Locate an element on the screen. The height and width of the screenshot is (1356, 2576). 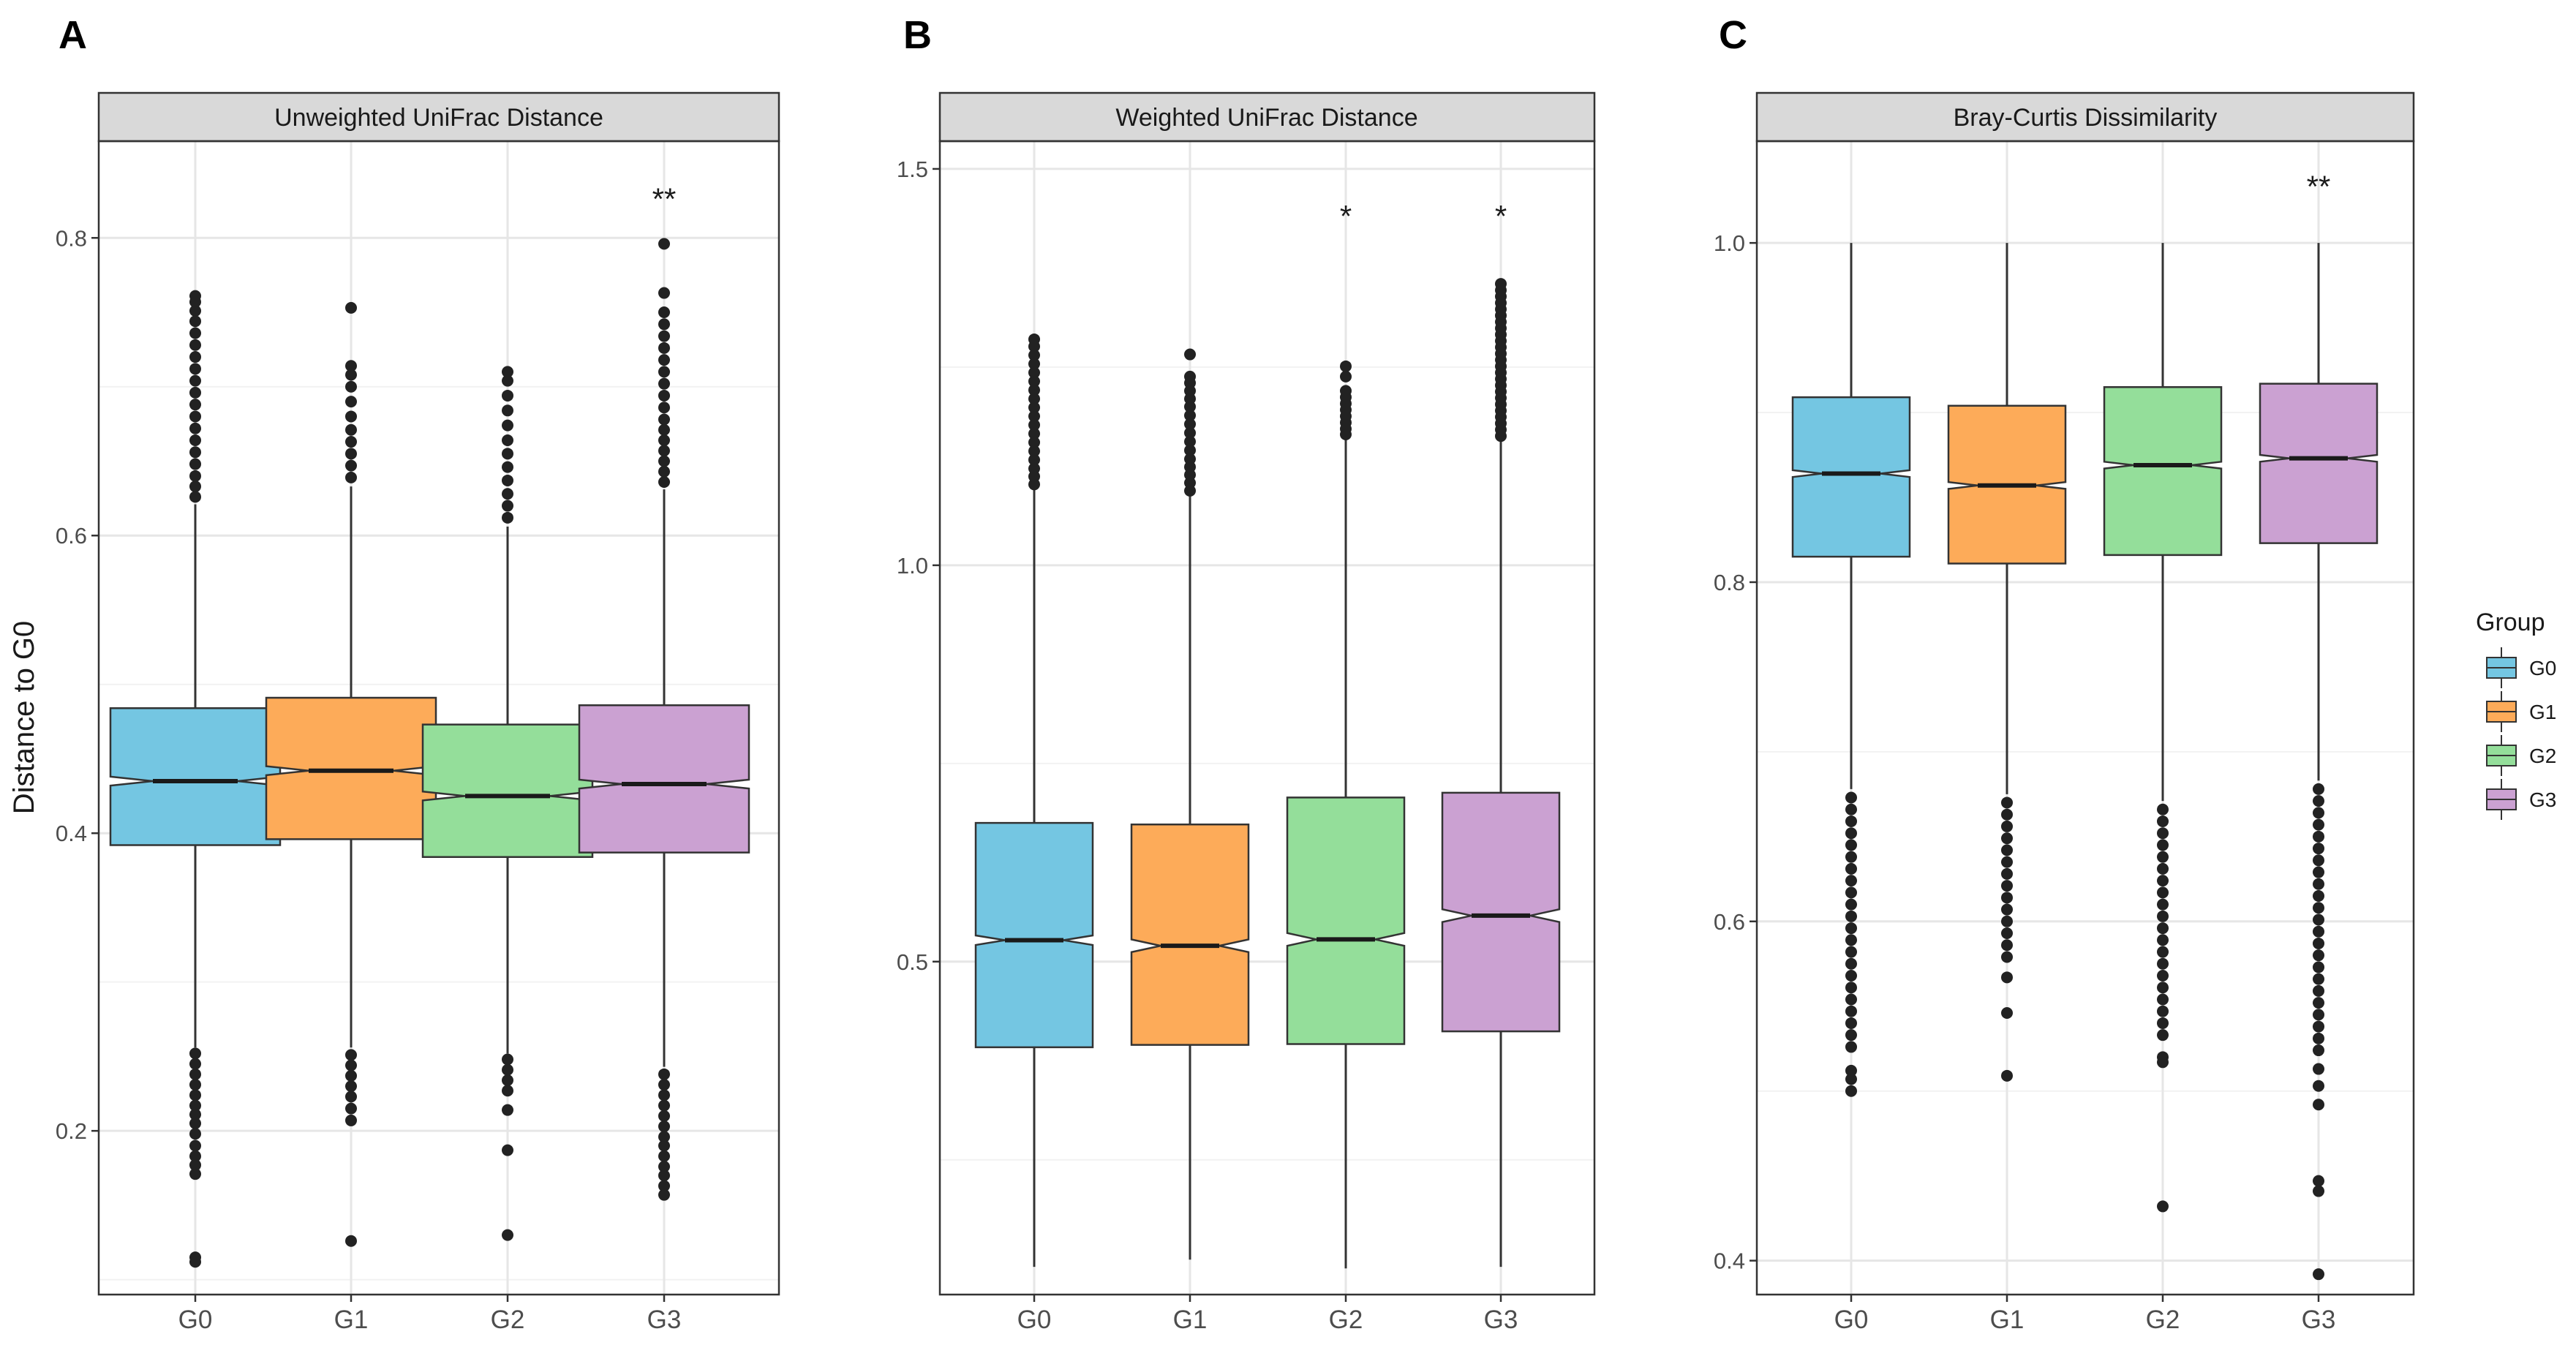
significance-mark: * is located at coordinates (1501, 216).